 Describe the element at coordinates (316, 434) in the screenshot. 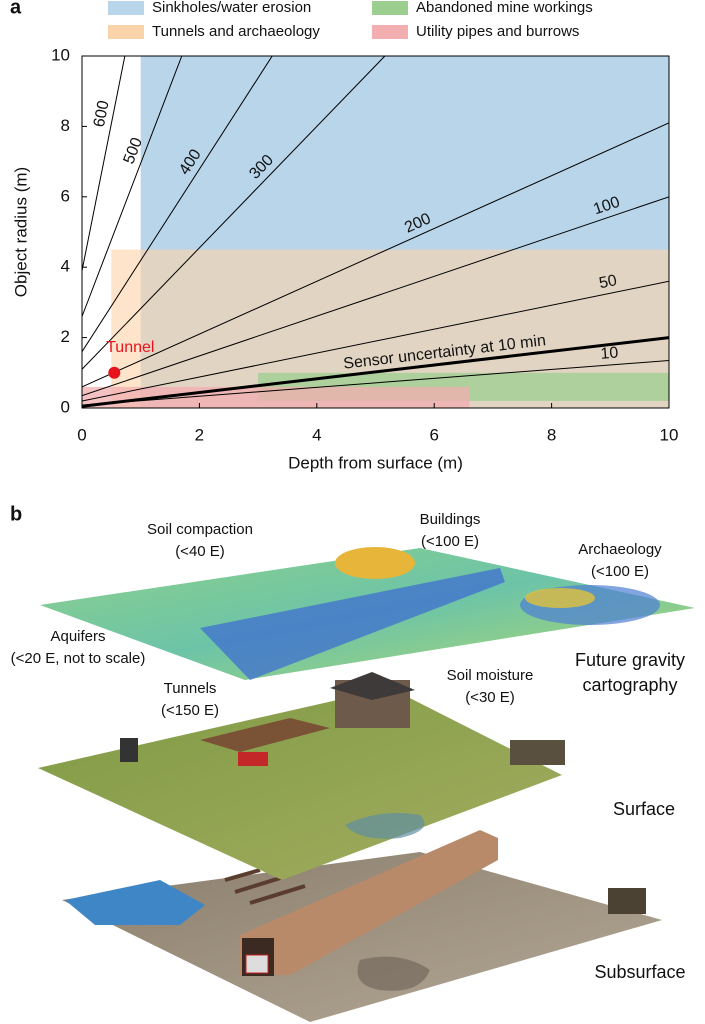

I see `x-tick-label: 4` at that location.